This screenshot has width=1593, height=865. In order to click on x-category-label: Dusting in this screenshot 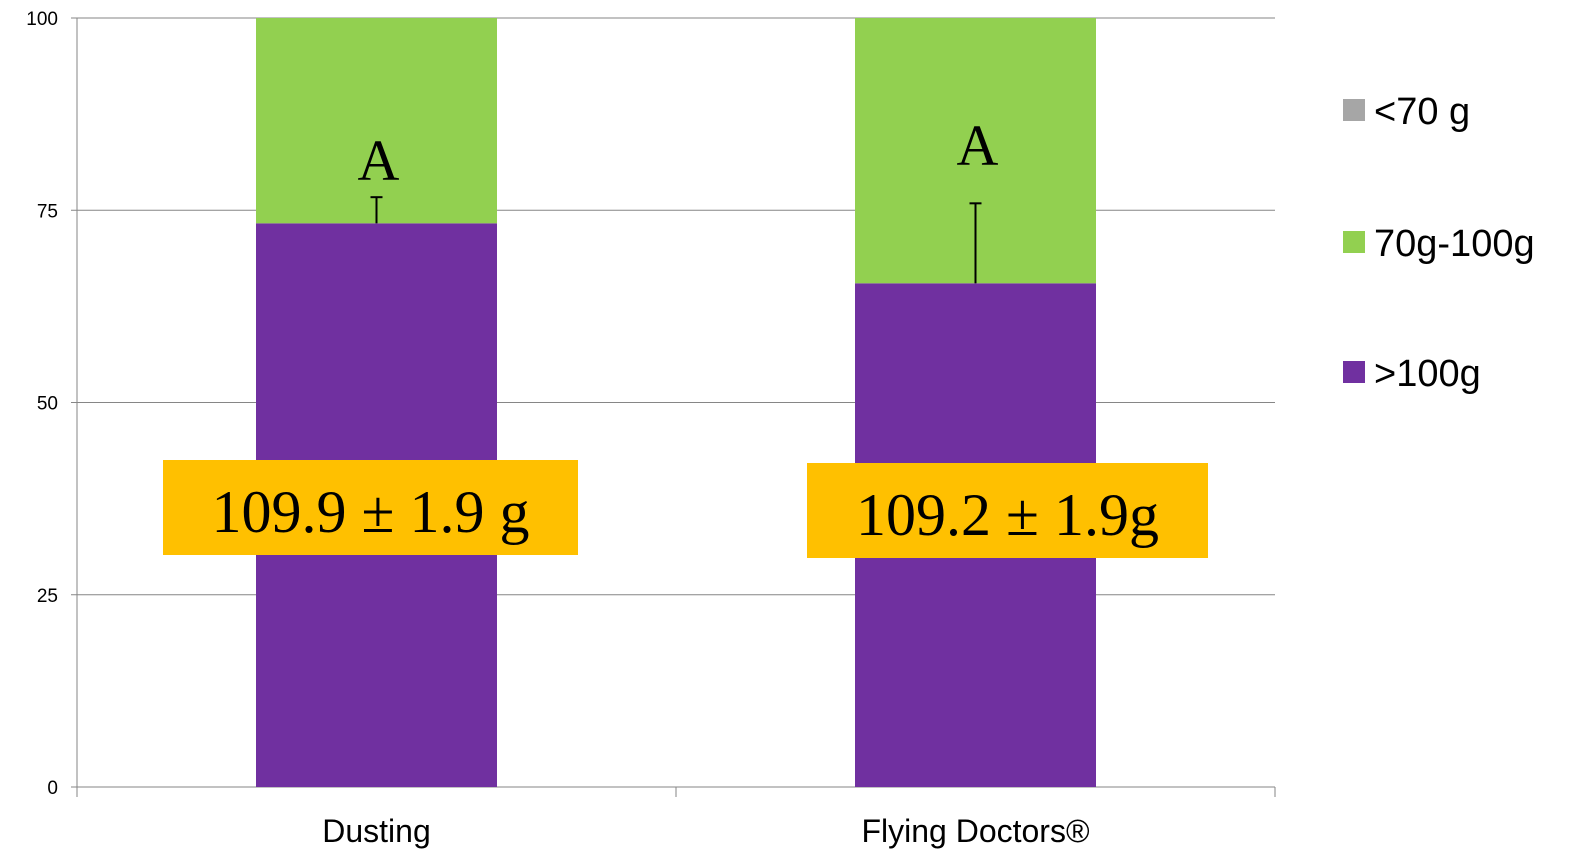, I will do `click(376, 831)`.